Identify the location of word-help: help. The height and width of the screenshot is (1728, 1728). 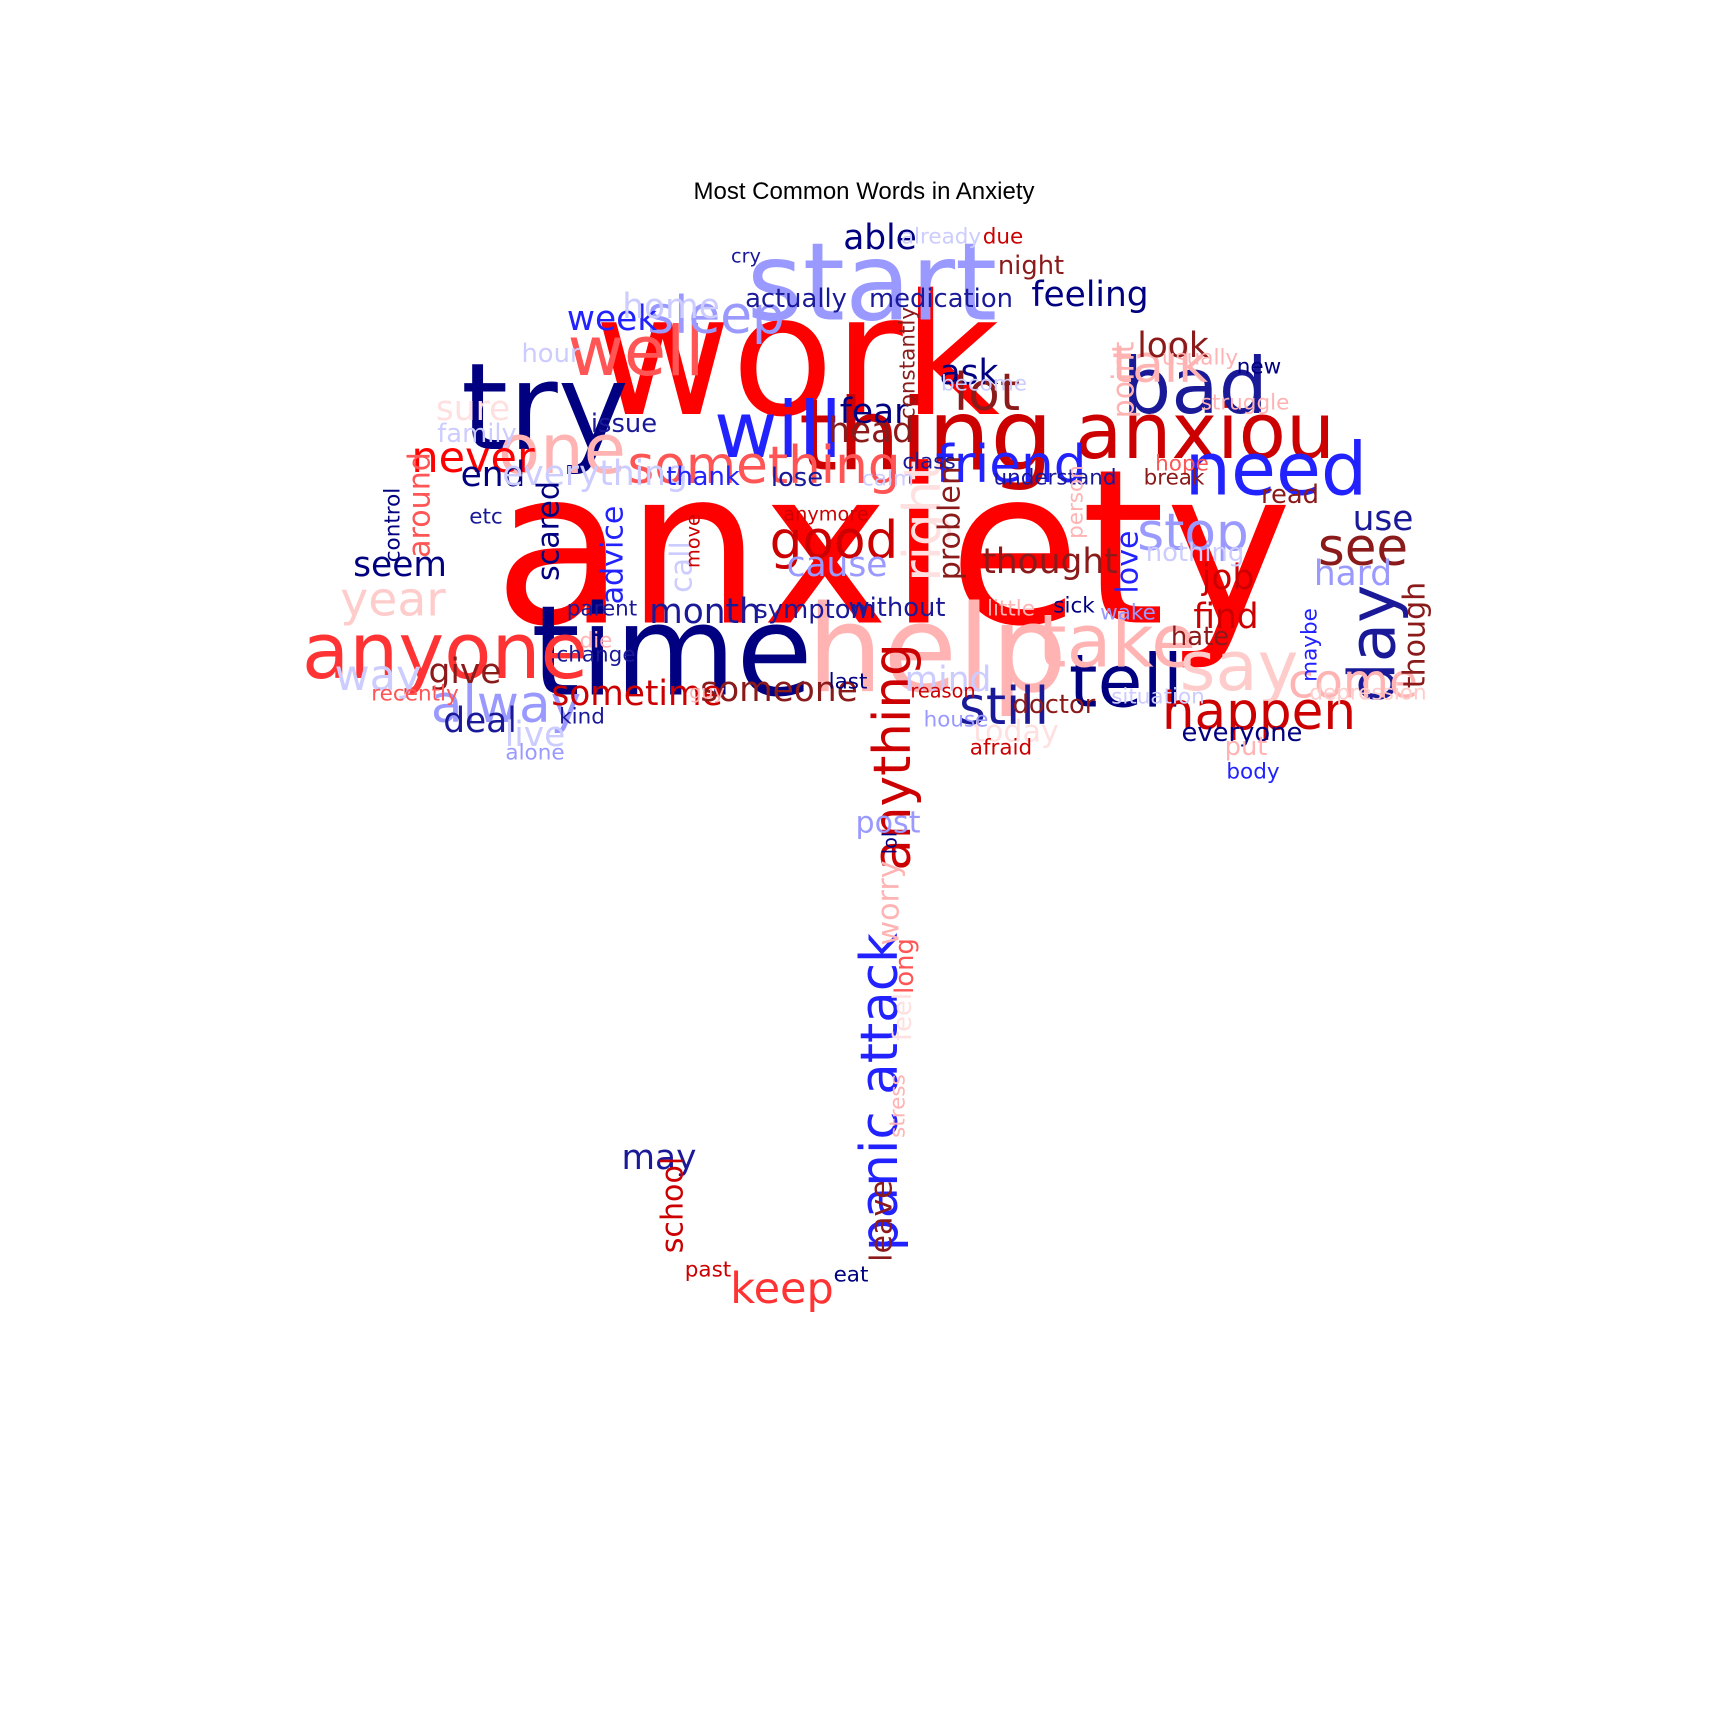
(937, 650).